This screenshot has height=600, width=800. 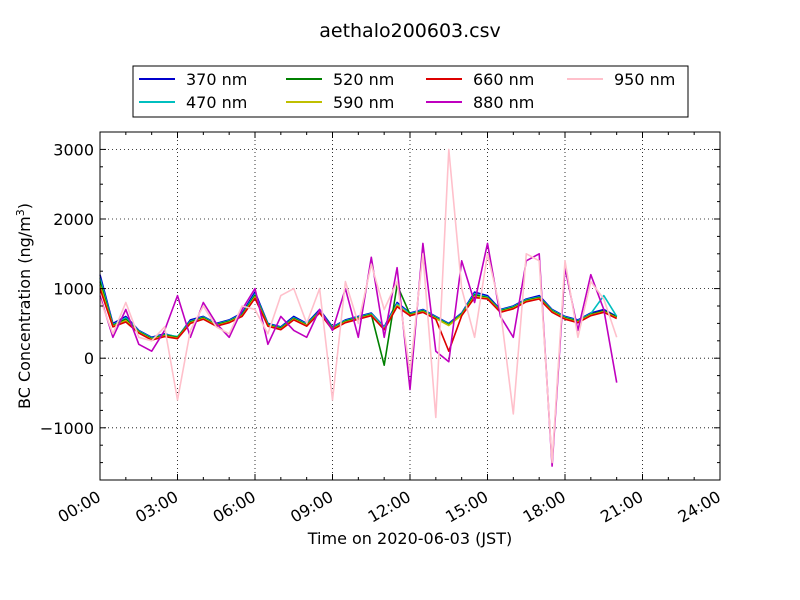 What do you see at coordinates (216, 79) in the screenshot?
I see `legend-label: 370 nm` at bounding box center [216, 79].